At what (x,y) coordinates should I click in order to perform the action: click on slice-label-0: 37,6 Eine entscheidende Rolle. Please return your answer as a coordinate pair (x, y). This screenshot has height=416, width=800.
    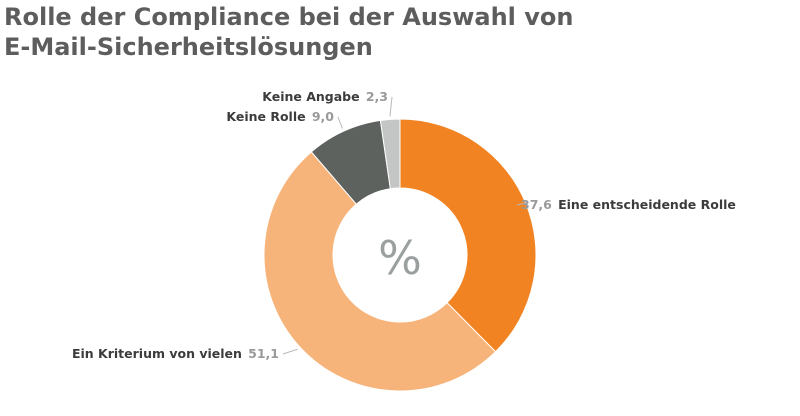
    Looking at the image, I should click on (628, 204).